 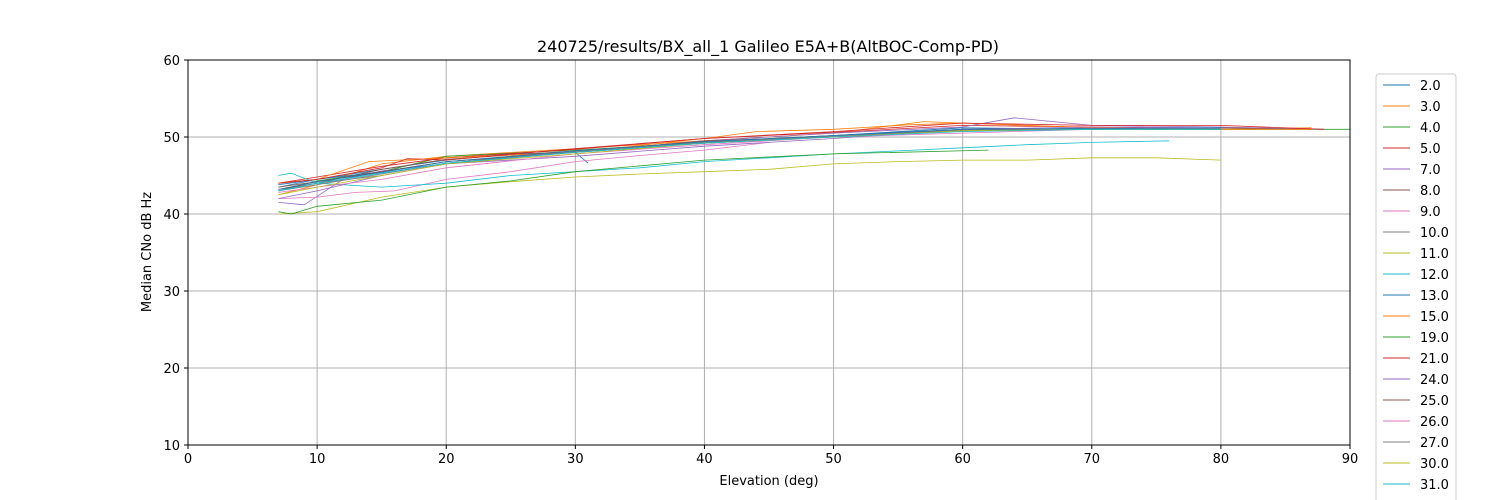 What do you see at coordinates (1434, 422) in the screenshot?
I see `legend-label: 26.0` at bounding box center [1434, 422].